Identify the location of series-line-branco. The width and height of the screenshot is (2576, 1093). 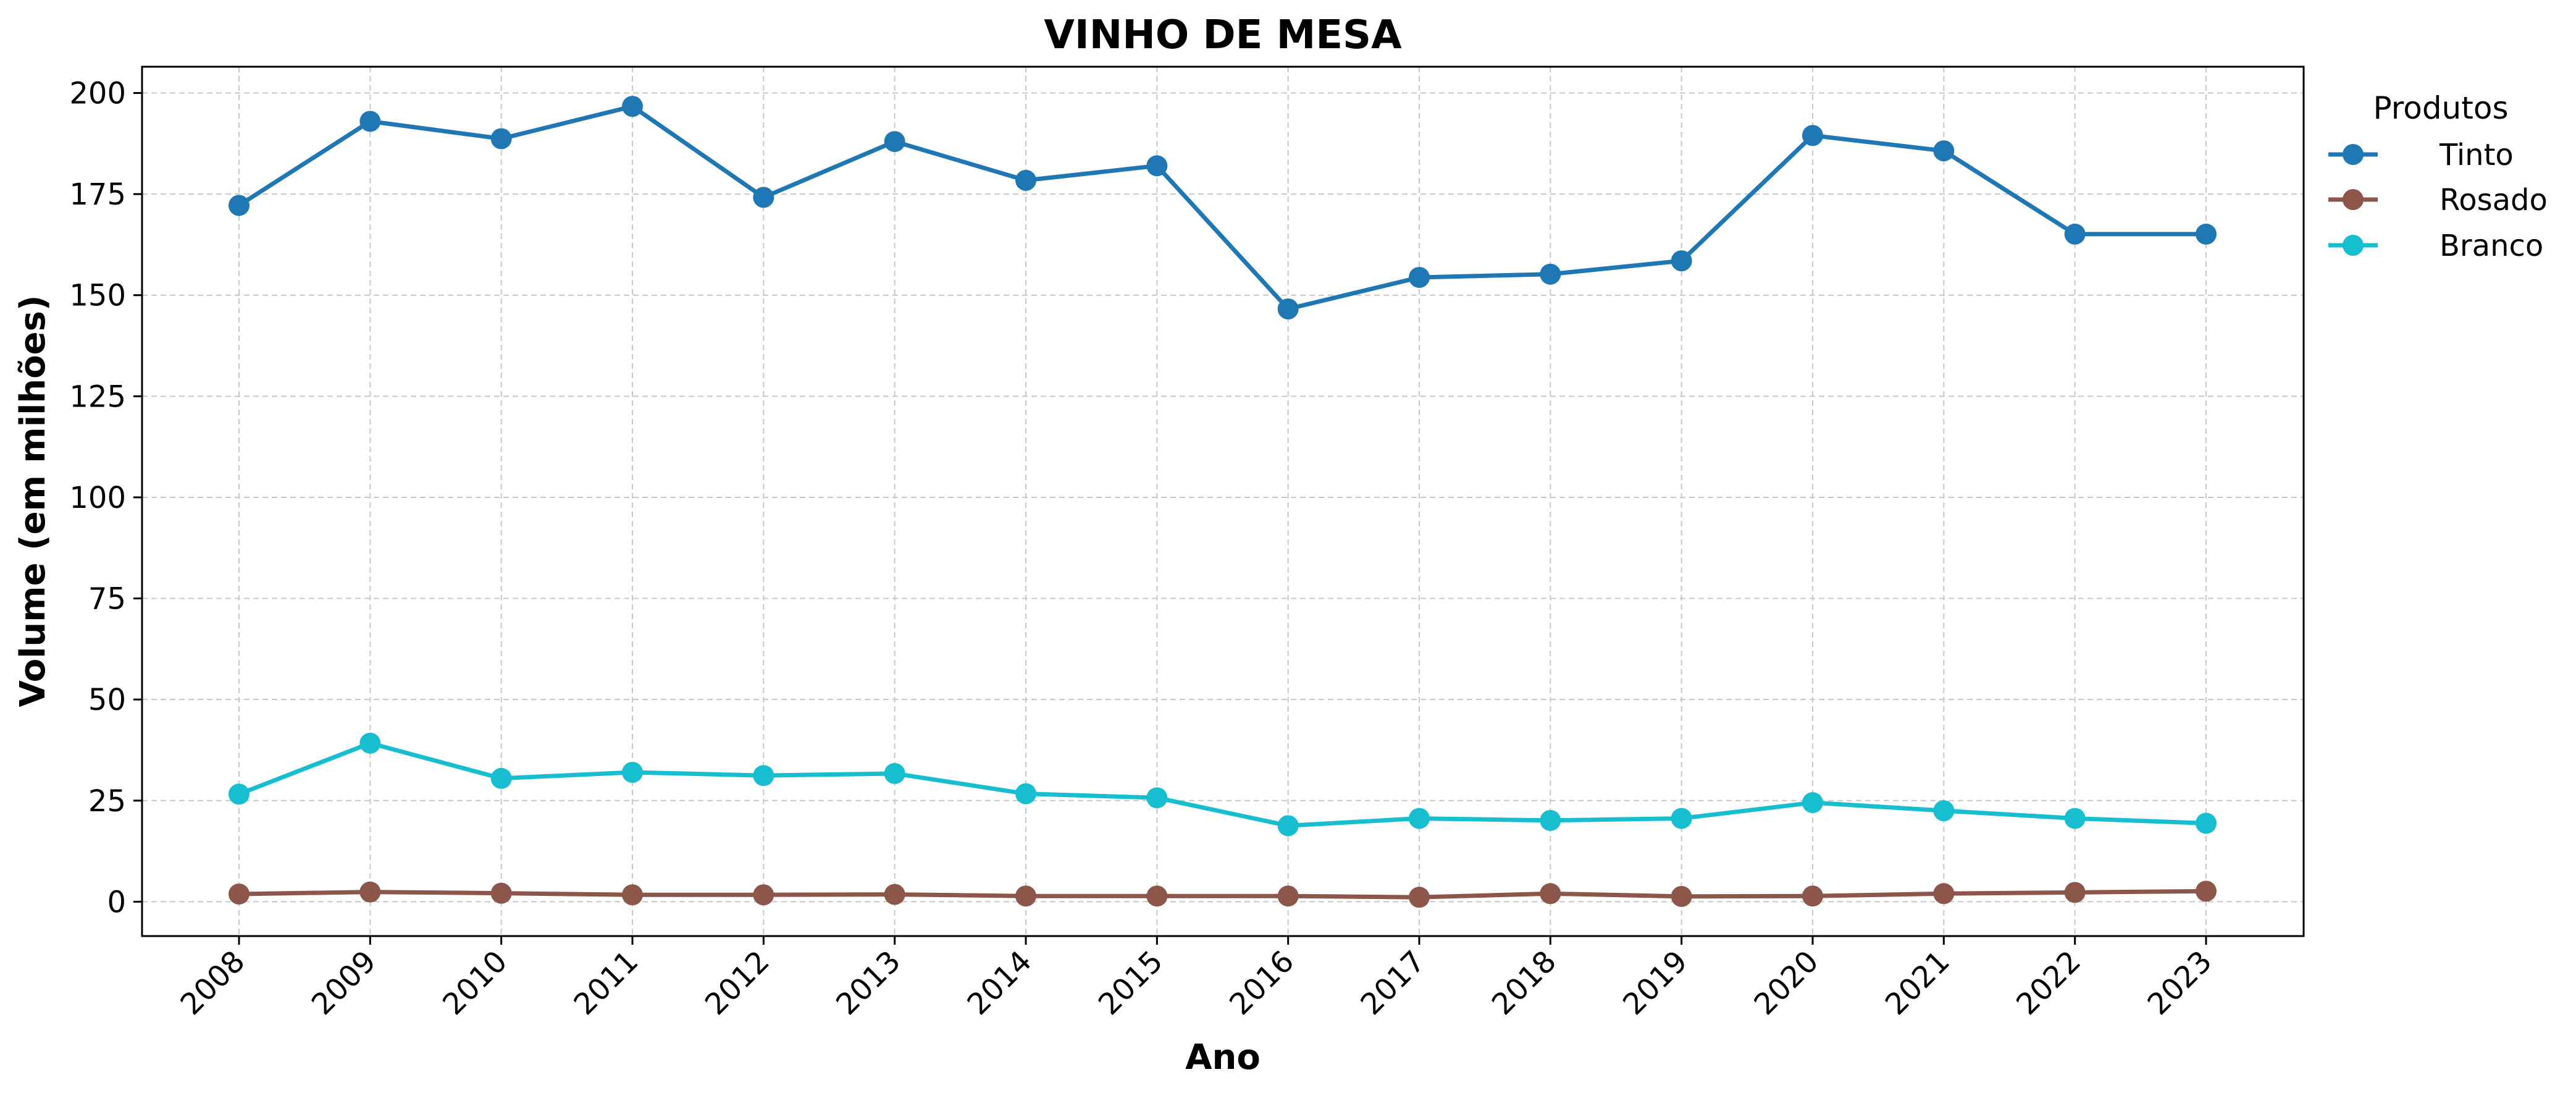
(1222, 785).